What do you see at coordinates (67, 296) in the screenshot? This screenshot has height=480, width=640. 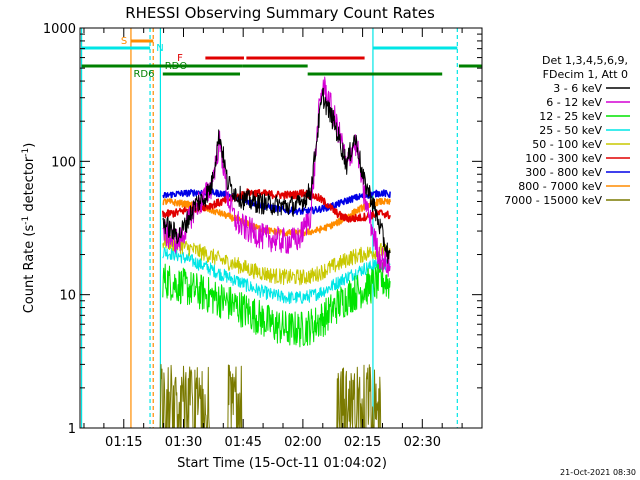 I see `y-tick-label-1: 10` at bounding box center [67, 296].